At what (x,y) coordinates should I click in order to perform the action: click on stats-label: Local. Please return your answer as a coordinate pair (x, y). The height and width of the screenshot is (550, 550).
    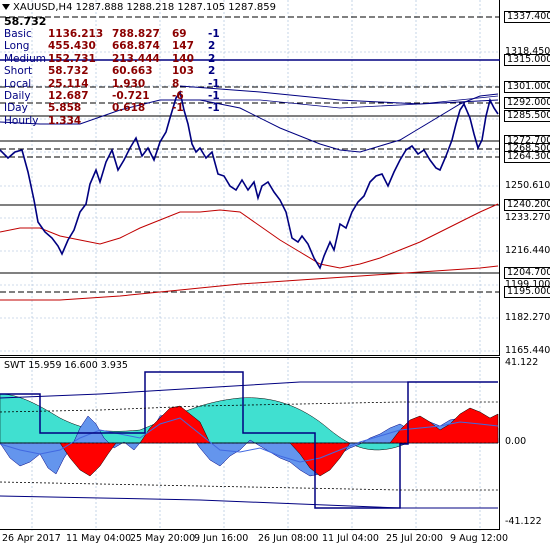
    Looking at the image, I should click on (18, 83).